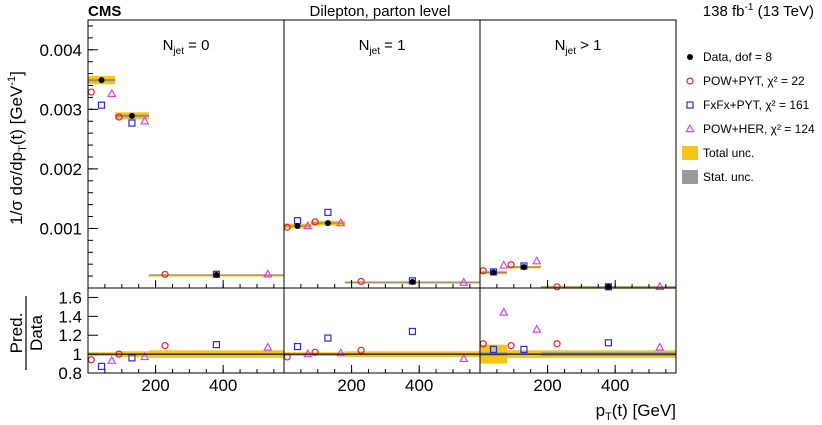 This screenshot has height=425, width=822. What do you see at coordinates (578, 47) in the screenshot?
I see `panel-label: Njet > 1` at bounding box center [578, 47].